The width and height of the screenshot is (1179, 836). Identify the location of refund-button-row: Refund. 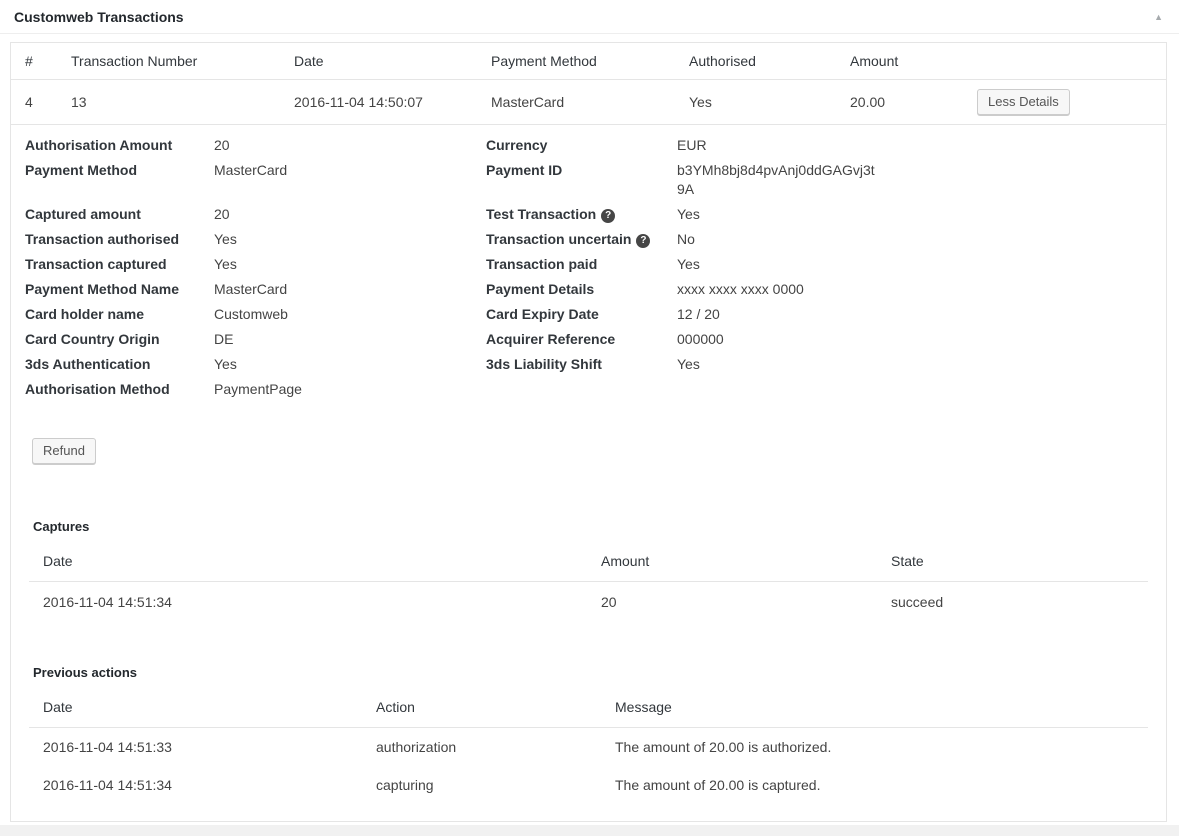
(599, 451).